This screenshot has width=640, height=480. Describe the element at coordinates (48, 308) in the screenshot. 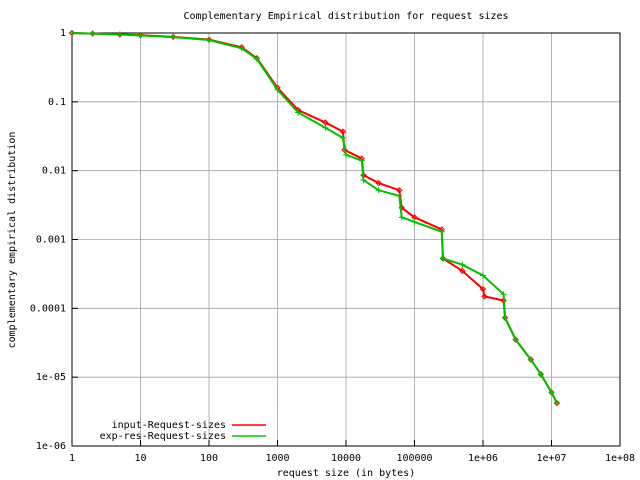

I see `y-tick-label: 0.0001` at that location.